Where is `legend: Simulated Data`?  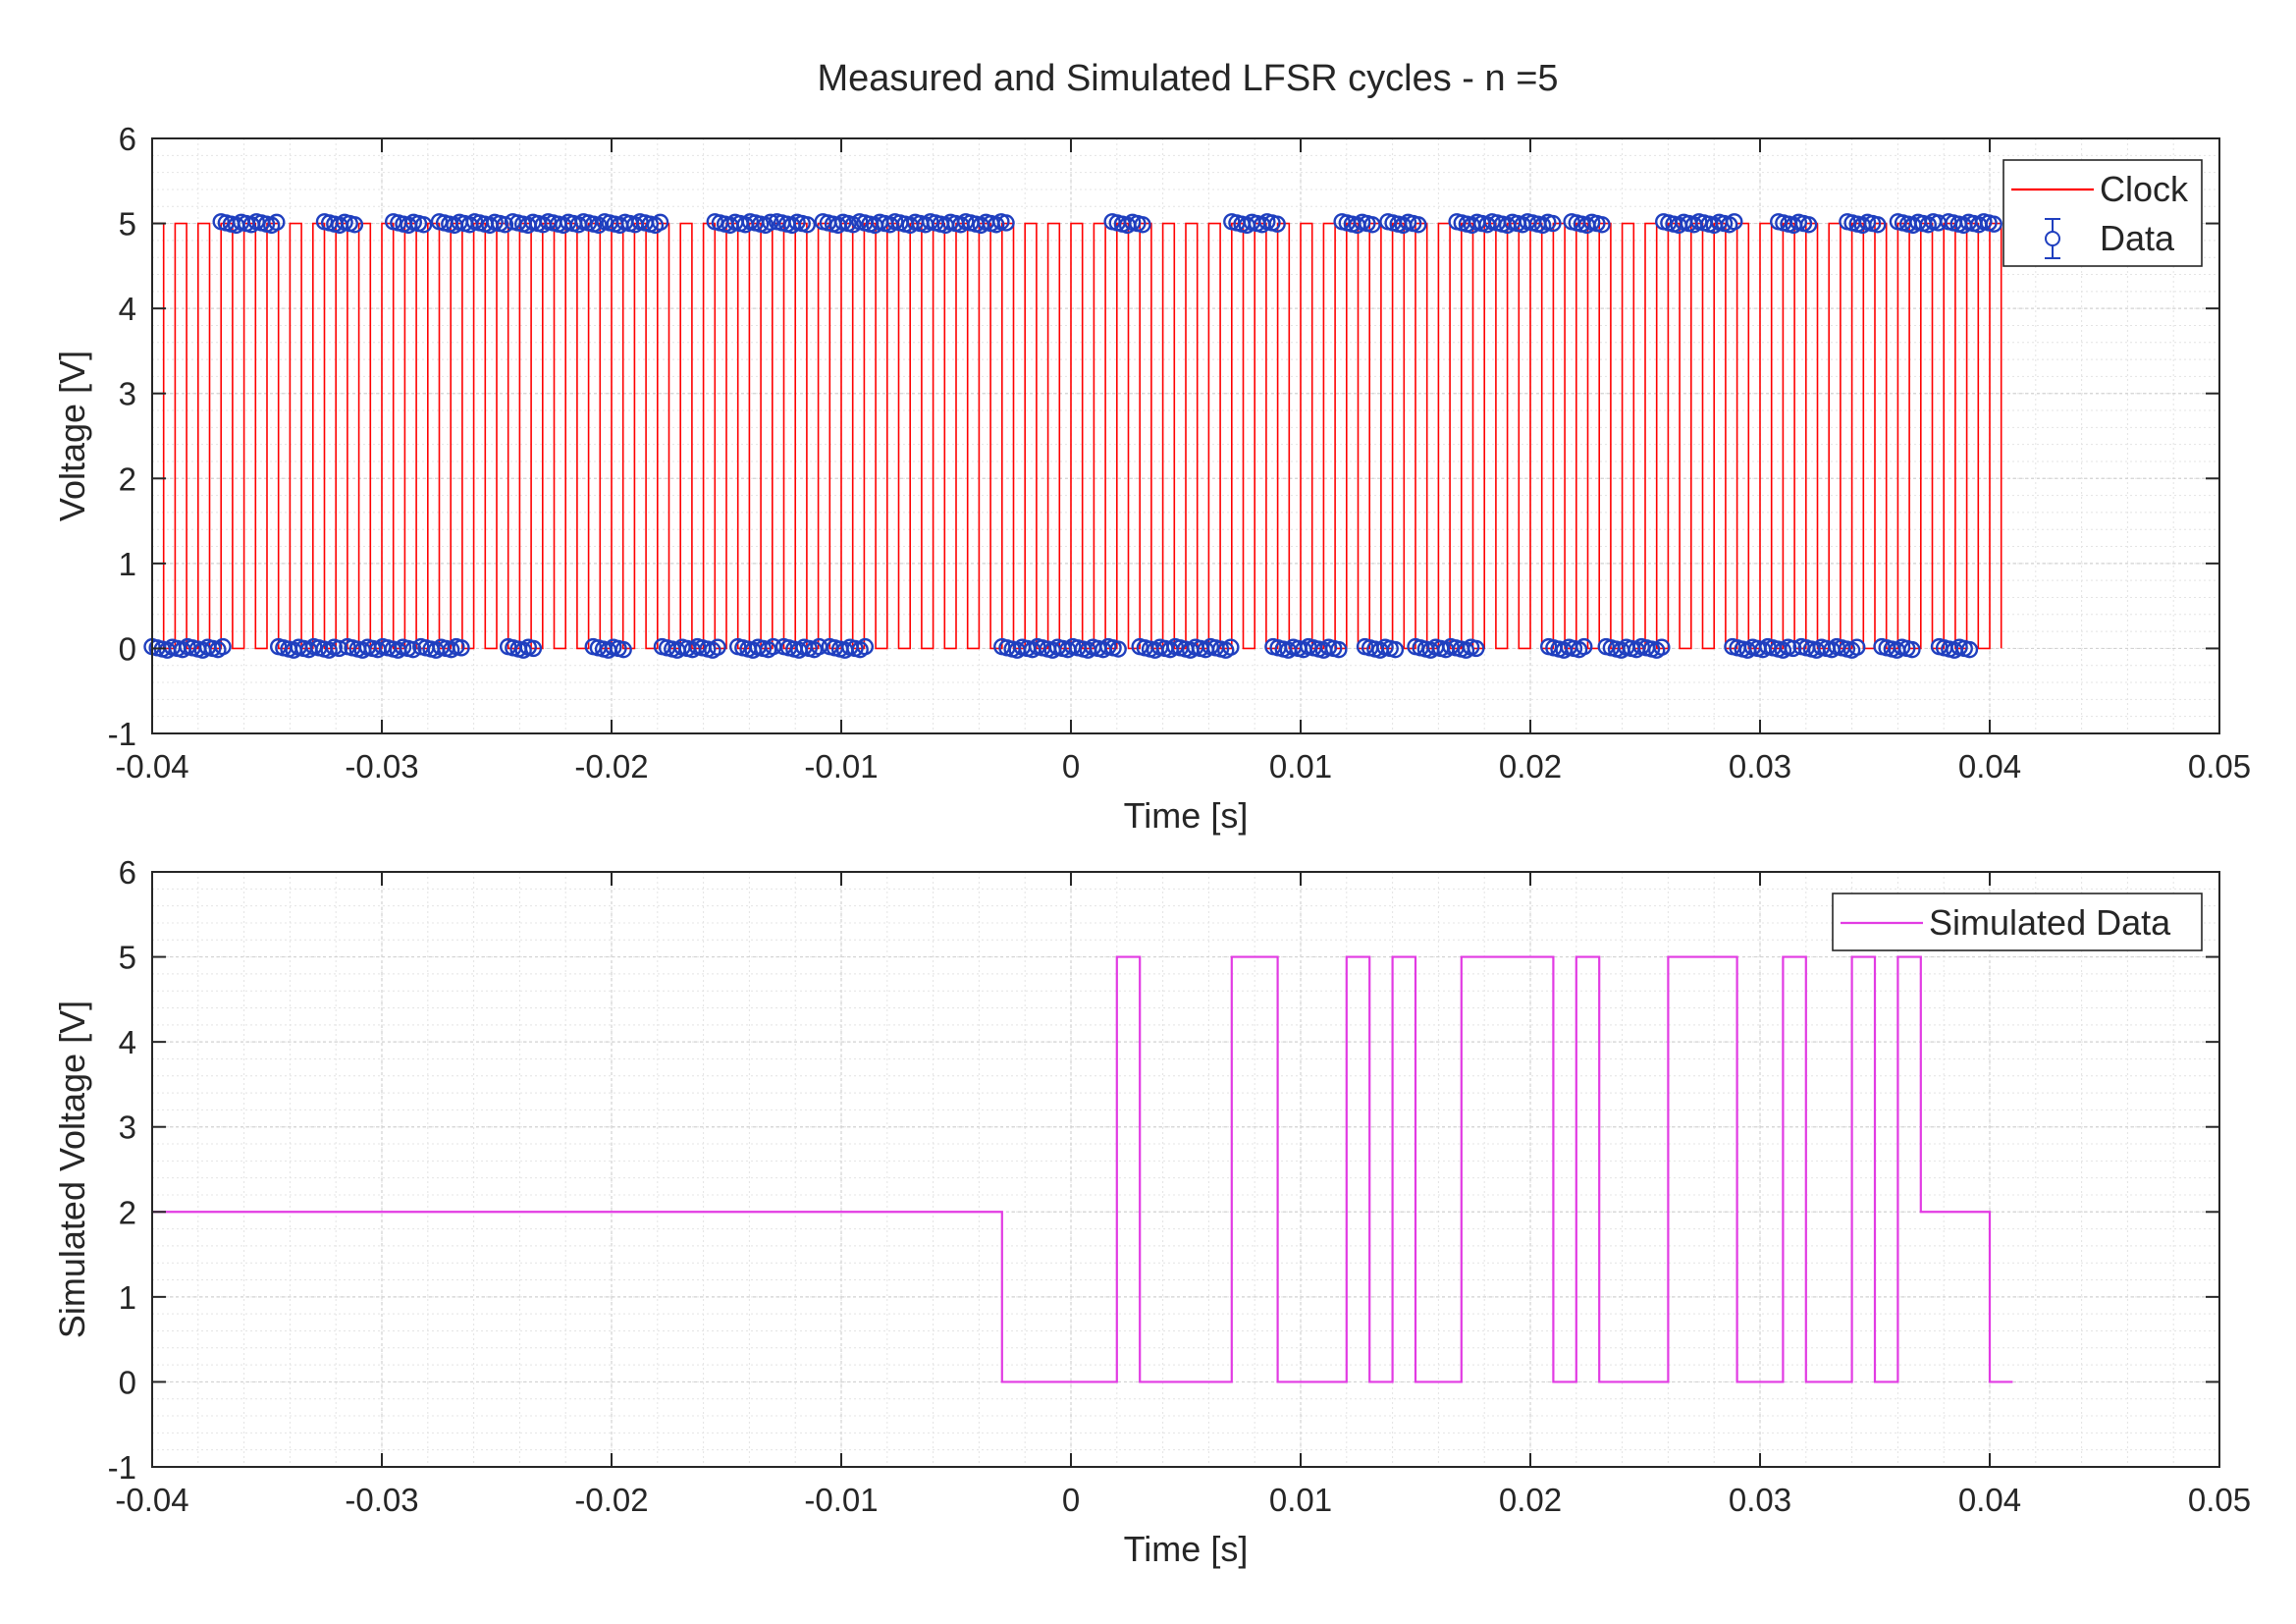
legend: Simulated Data is located at coordinates (2018, 922).